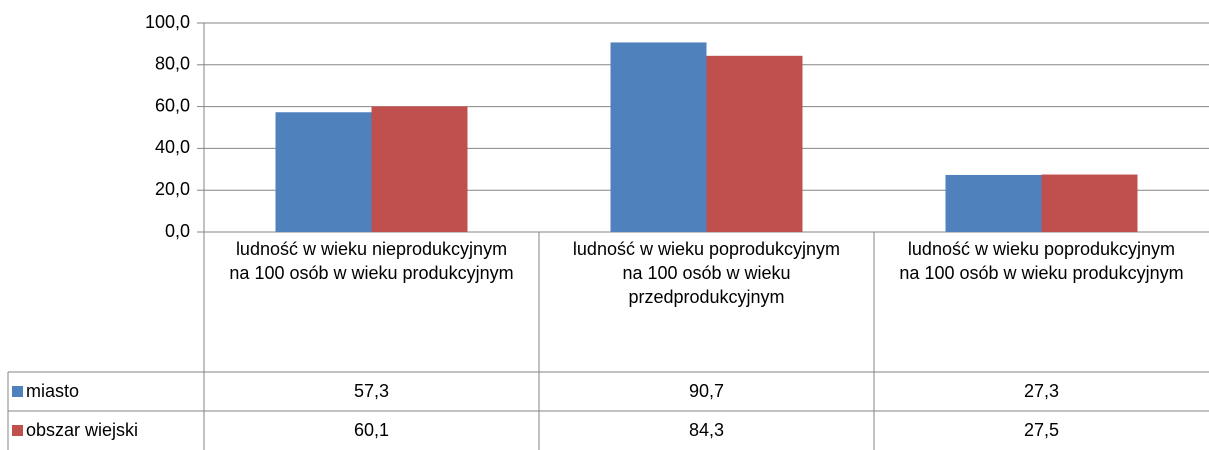 The width and height of the screenshot is (1209, 450). Describe the element at coordinates (1041, 391) in the screenshot. I see `data-table-value: 27,3` at that location.